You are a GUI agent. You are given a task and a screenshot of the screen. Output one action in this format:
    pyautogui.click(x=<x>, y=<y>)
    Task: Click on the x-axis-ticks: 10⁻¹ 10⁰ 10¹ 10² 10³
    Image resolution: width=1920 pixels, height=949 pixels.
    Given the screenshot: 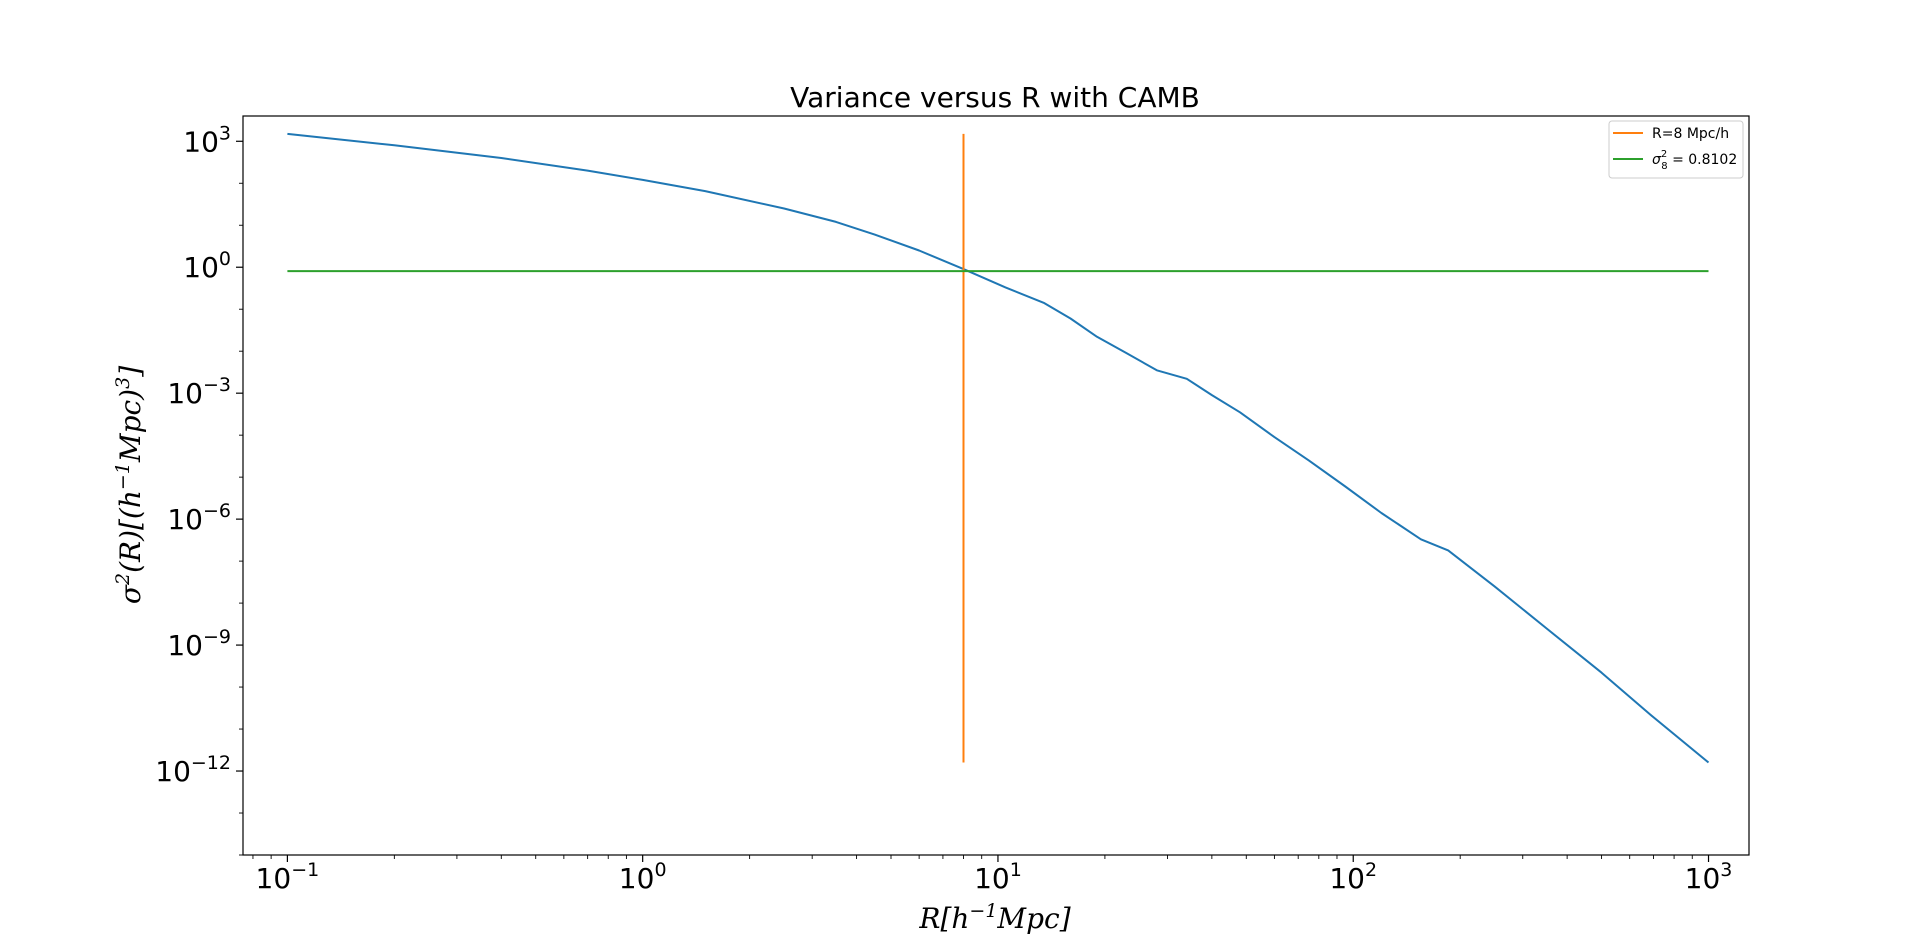 What is the action you would take?
    pyautogui.click(x=992, y=875)
    